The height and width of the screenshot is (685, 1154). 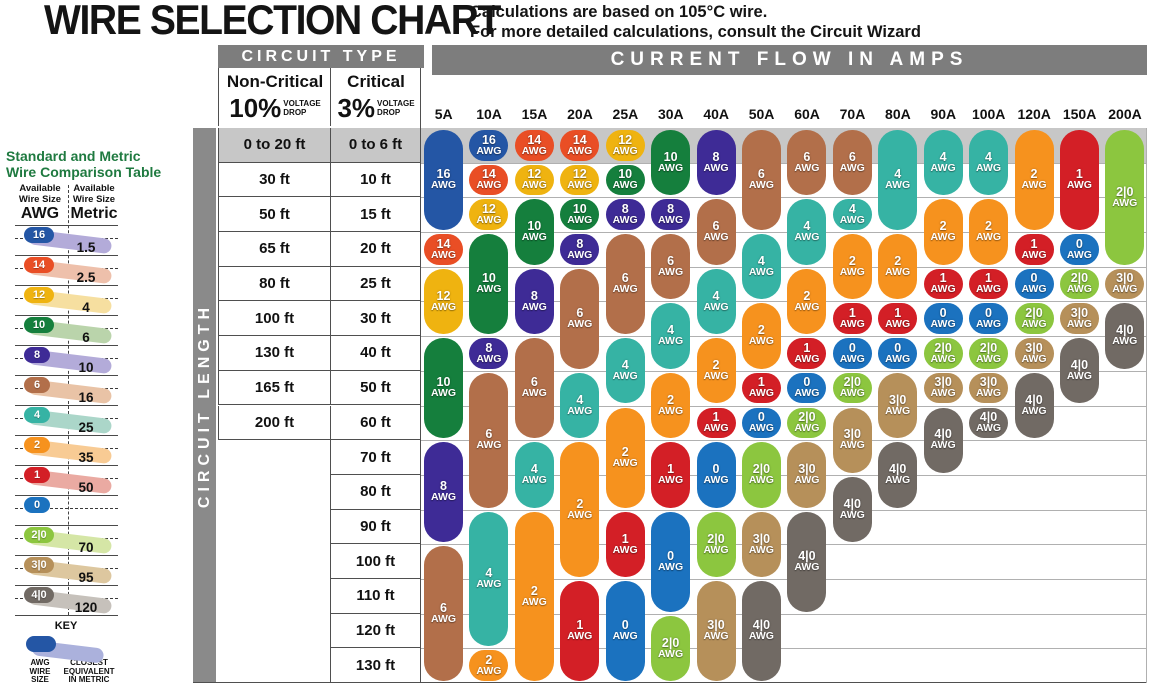 What do you see at coordinates (852, 114) in the screenshot?
I see `amp-col-header-70A: 70A` at bounding box center [852, 114].